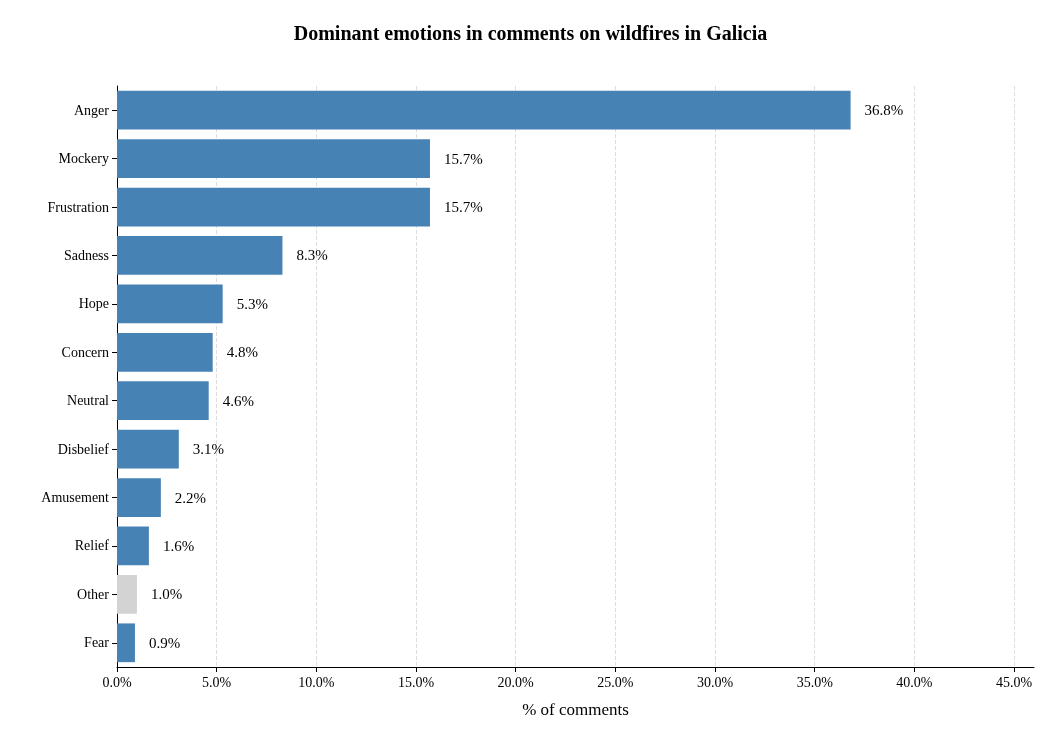 This screenshot has height=733, width=1061. I want to click on x-tick-label: 35.0%, so click(815, 682).